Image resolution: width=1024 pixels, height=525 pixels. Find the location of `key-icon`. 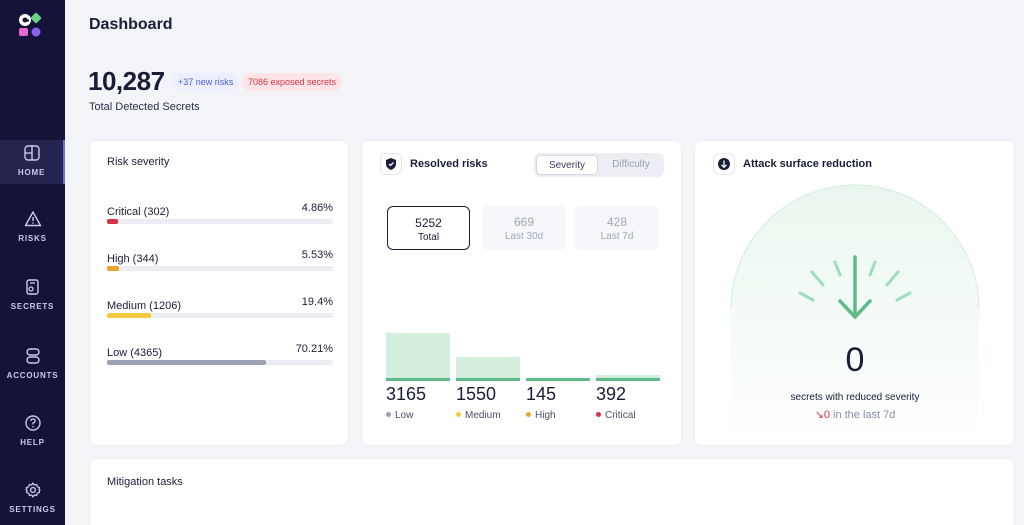

key-icon is located at coordinates (32, 287).